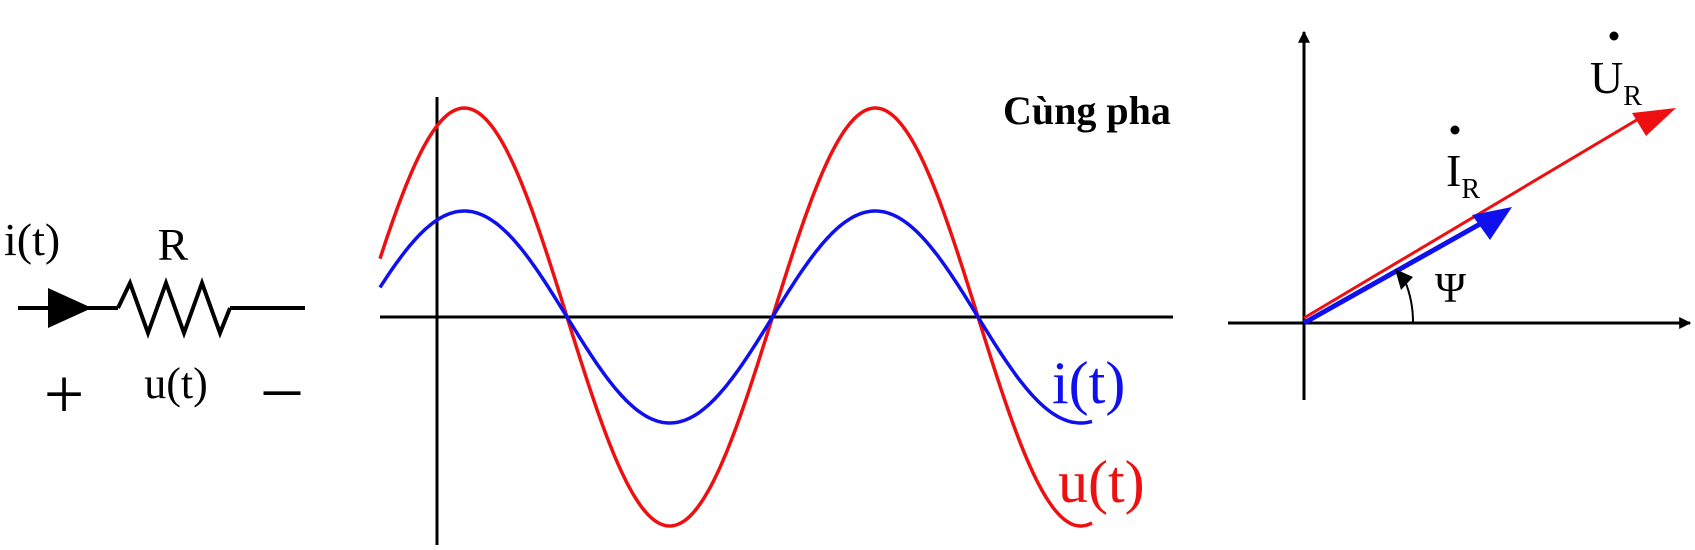 The image size is (1695, 550). Describe the element at coordinates (32, 239) in the screenshot. I see `circuit-current-label: i(t)` at that location.